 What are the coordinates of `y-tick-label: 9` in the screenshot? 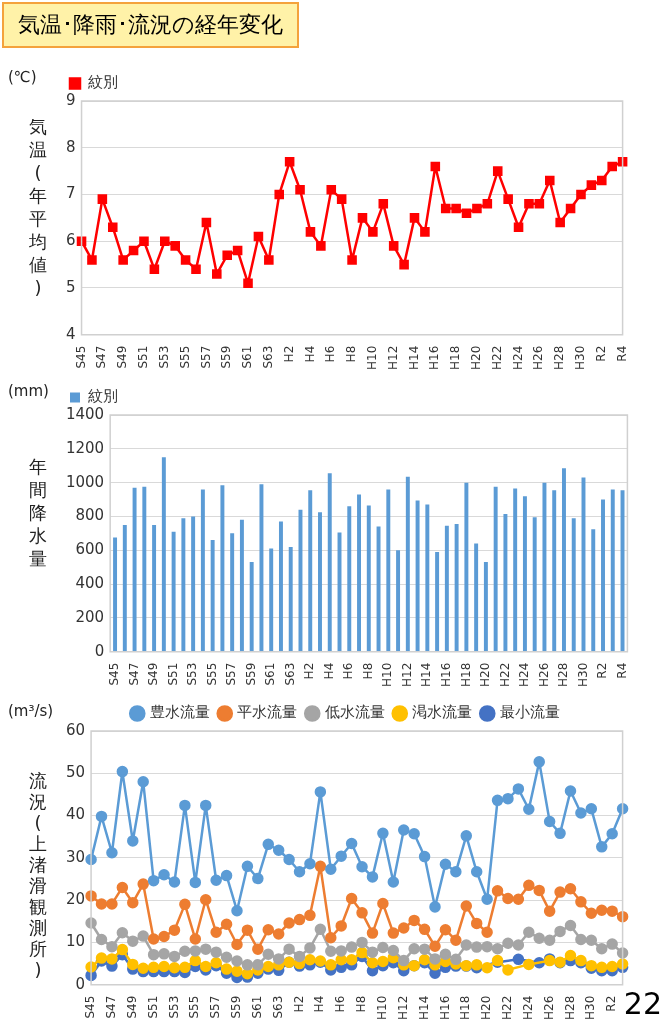 It's located at (71, 99).